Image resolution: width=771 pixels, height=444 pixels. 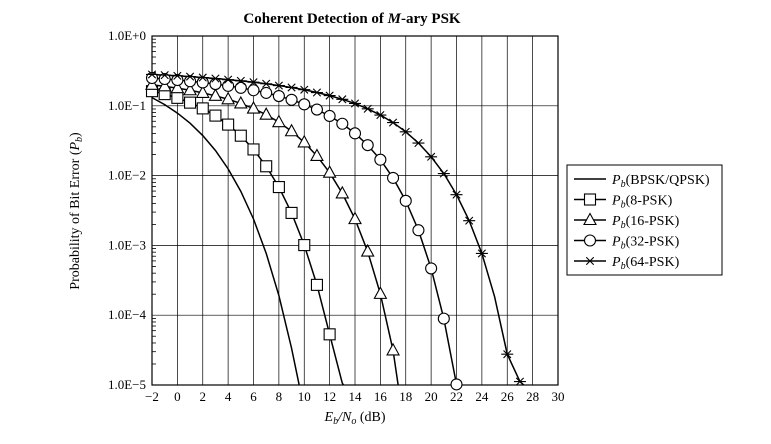 I want to click on legend-entry: Pb(32-PSK), so click(x=645, y=243).